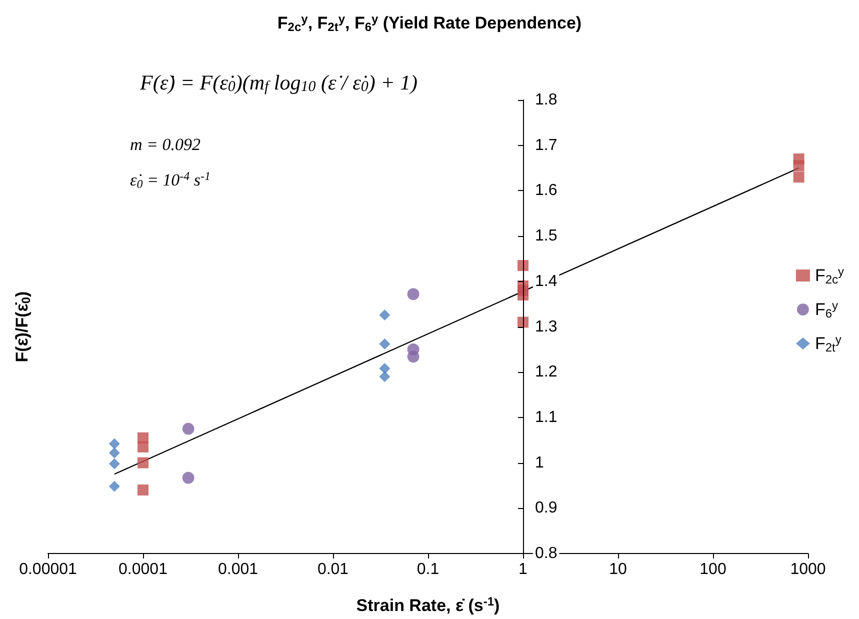  What do you see at coordinates (523, 569) in the screenshot?
I see `x-tick-label: 1` at bounding box center [523, 569].